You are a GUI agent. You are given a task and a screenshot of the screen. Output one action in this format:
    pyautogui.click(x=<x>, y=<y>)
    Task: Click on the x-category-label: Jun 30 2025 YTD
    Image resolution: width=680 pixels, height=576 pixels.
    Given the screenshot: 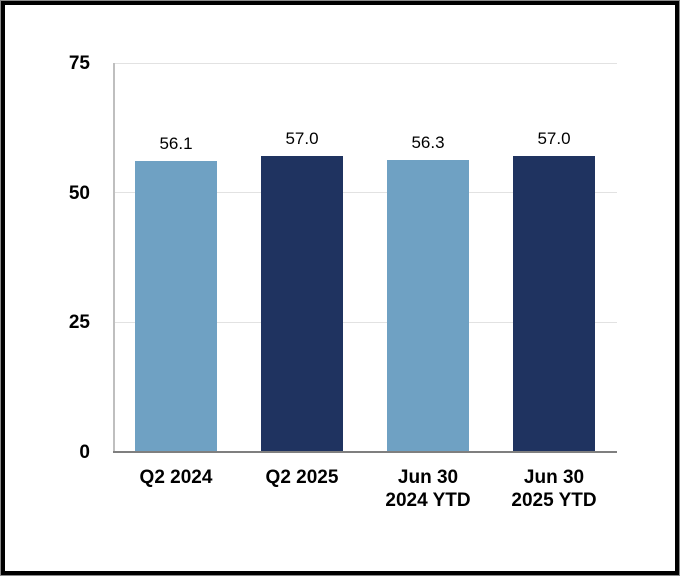 What is the action you would take?
    pyautogui.click(x=554, y=489)
    